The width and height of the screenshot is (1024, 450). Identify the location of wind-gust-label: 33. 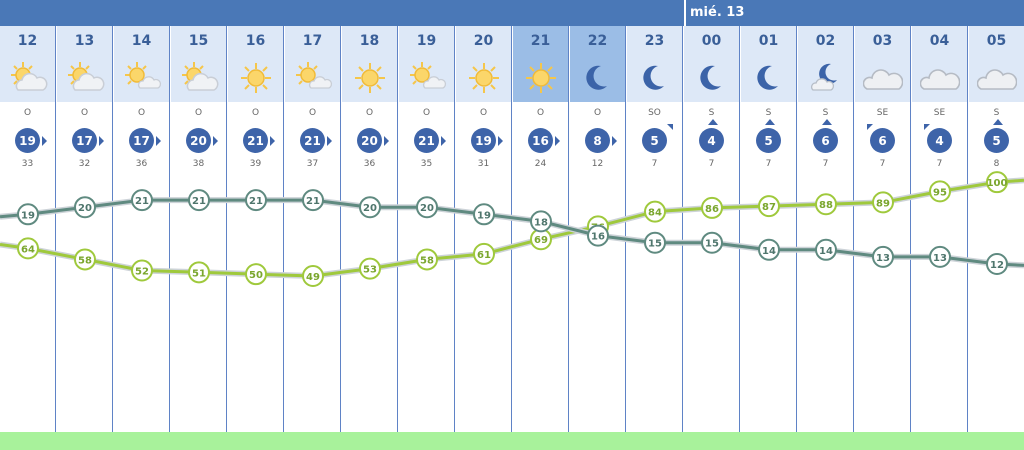
(27, 164).